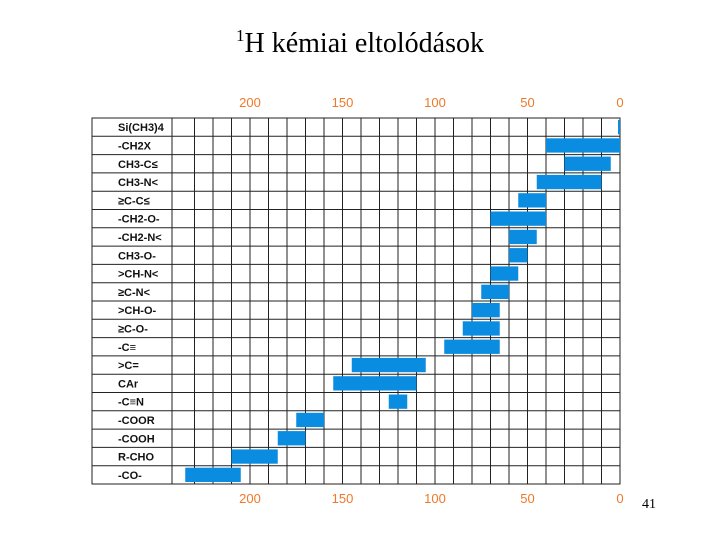  I want to click on tick-label-bottom: 200, so click(250, 498).